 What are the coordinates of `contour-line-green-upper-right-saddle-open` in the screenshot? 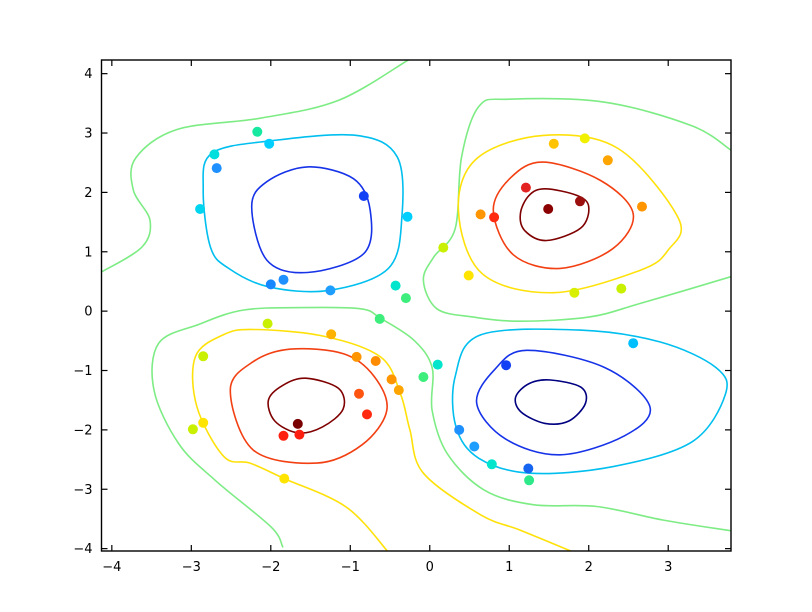 It's located at (576, 210).